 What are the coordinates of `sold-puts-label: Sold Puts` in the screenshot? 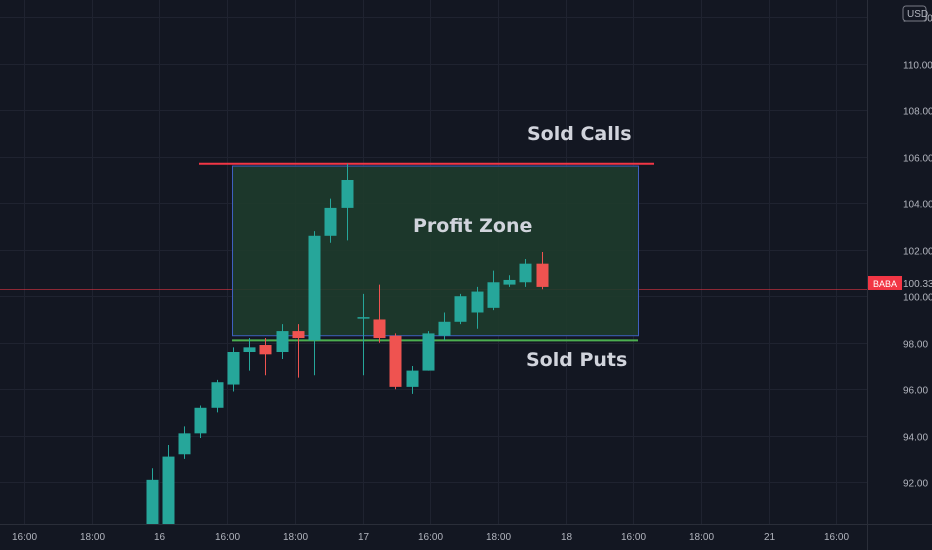 It's located at (576, 360).